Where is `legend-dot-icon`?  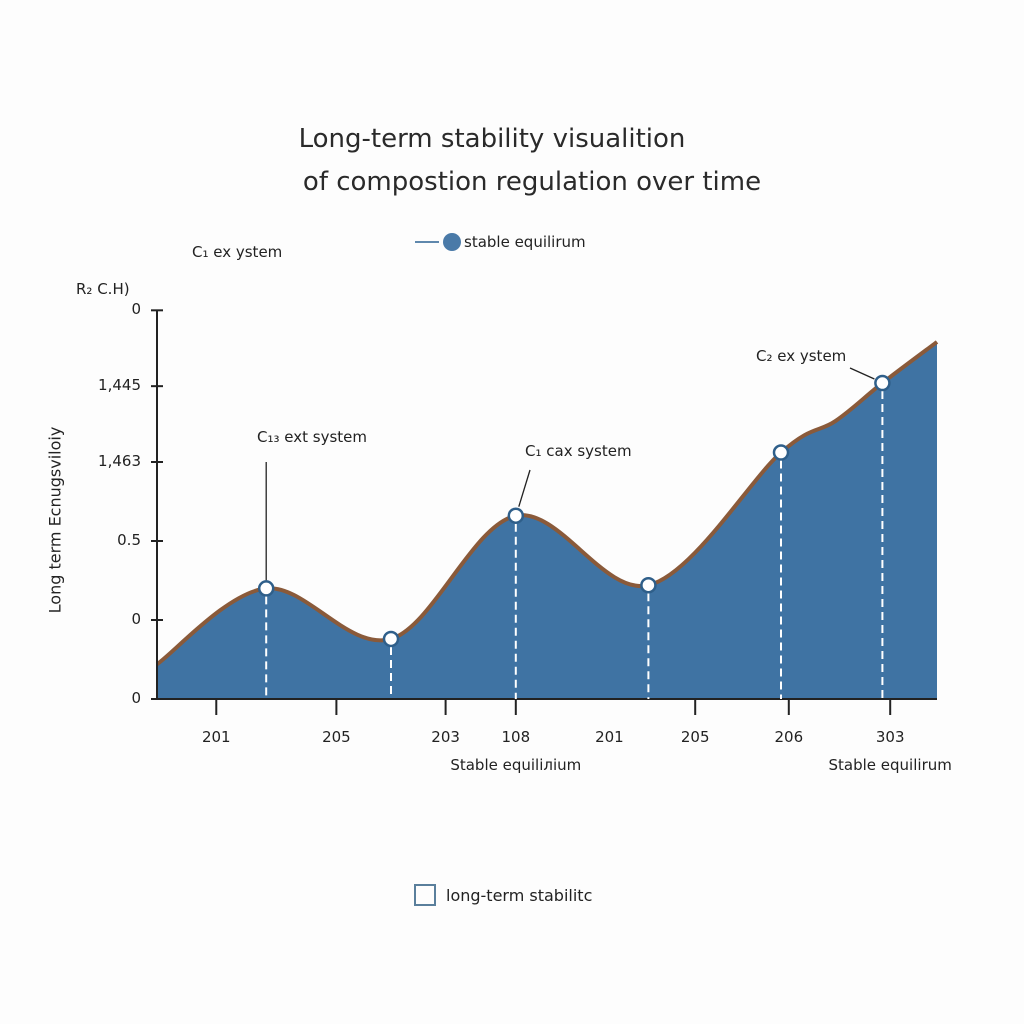 legend-dot-icon is located at coordinates (452, 242).